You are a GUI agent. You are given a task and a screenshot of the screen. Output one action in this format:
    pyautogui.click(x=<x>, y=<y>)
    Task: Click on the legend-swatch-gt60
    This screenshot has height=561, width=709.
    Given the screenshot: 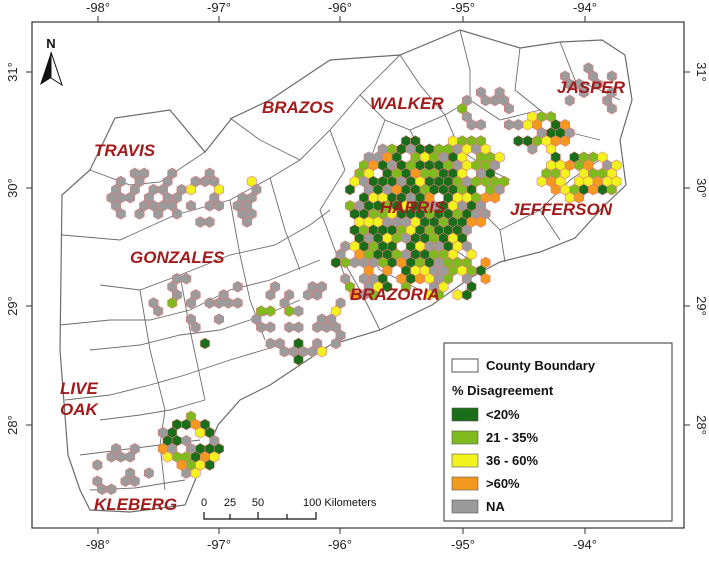 What is the action you would take?
    pyautogui.click(x=465, y=483)
    